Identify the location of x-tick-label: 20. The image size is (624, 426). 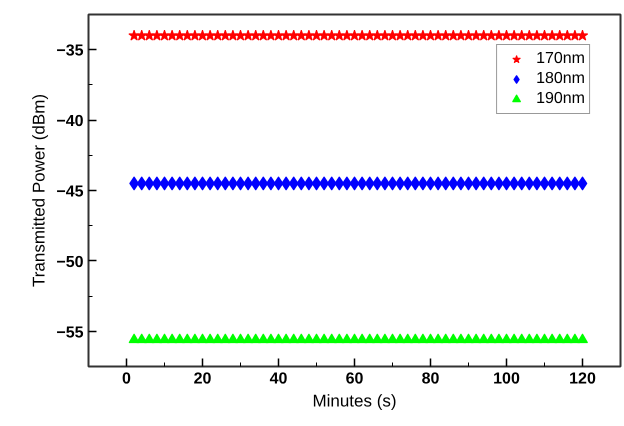
(203, 379).